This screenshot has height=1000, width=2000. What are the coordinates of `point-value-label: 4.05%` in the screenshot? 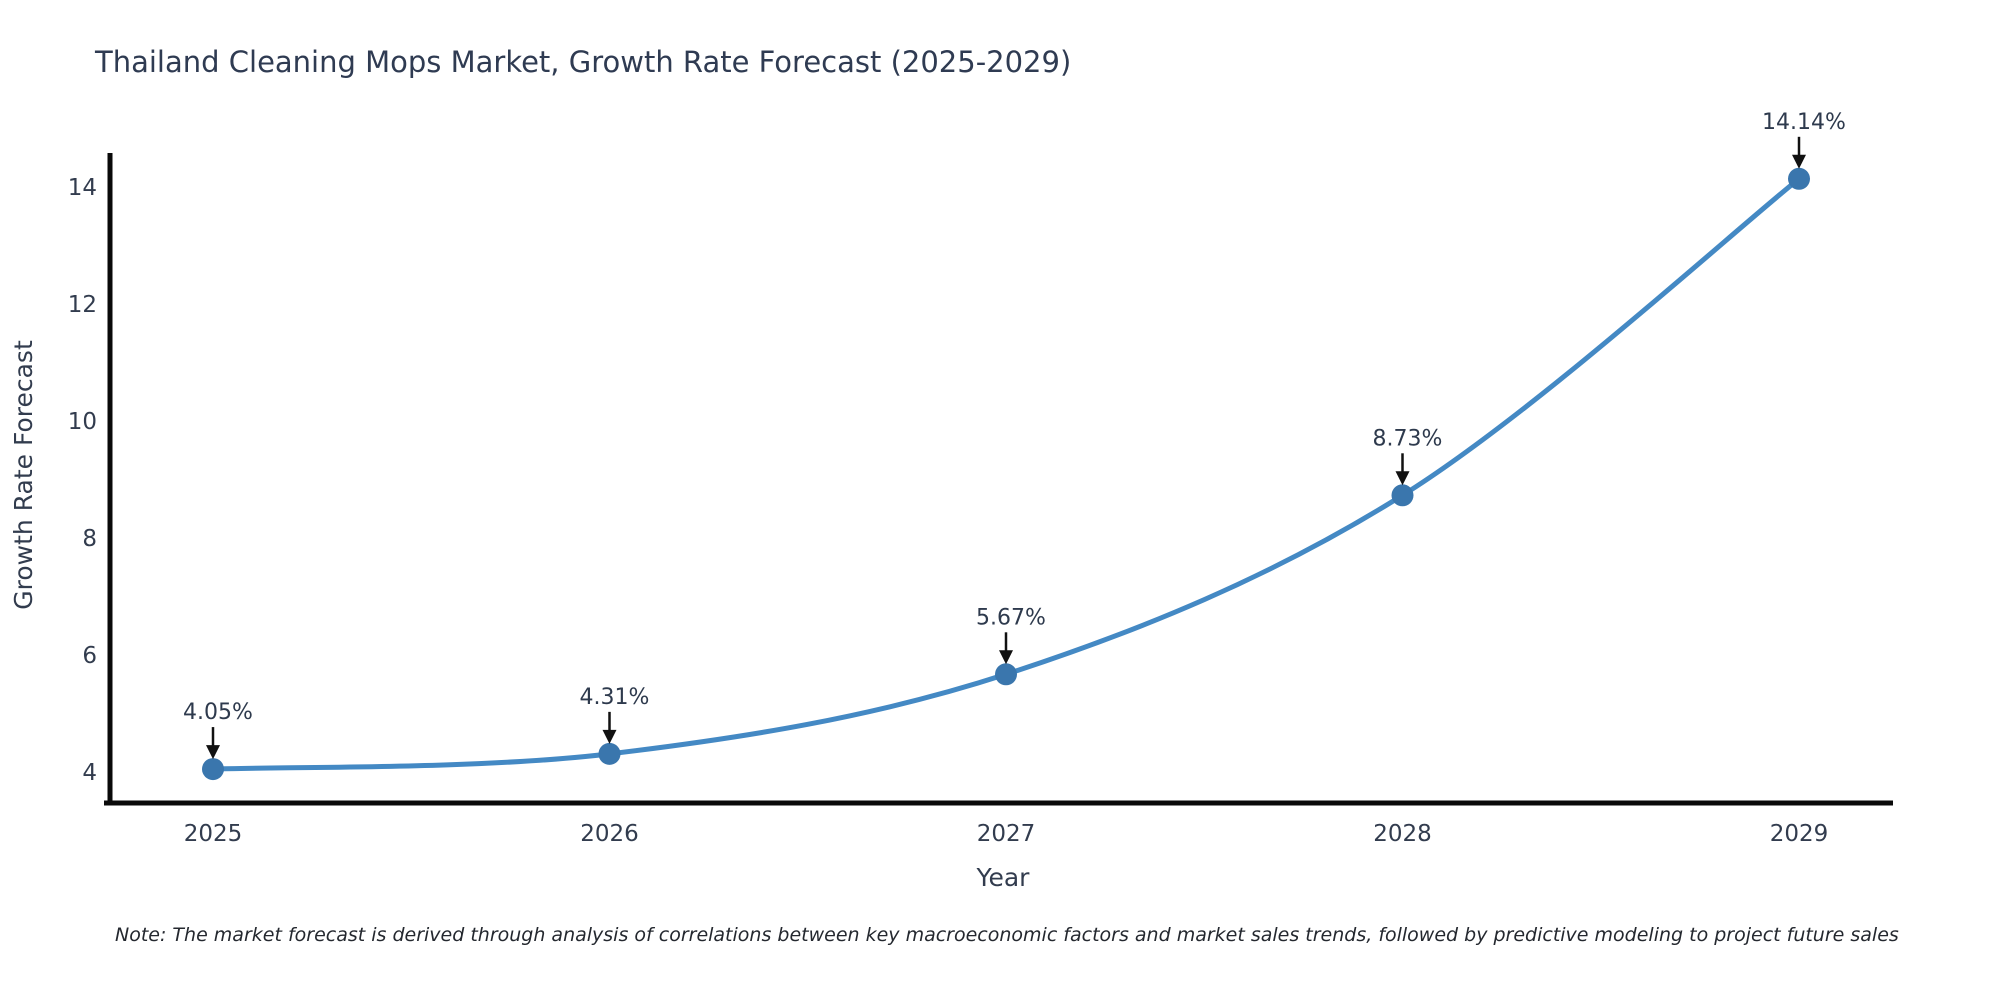 It's located at (218, 712).